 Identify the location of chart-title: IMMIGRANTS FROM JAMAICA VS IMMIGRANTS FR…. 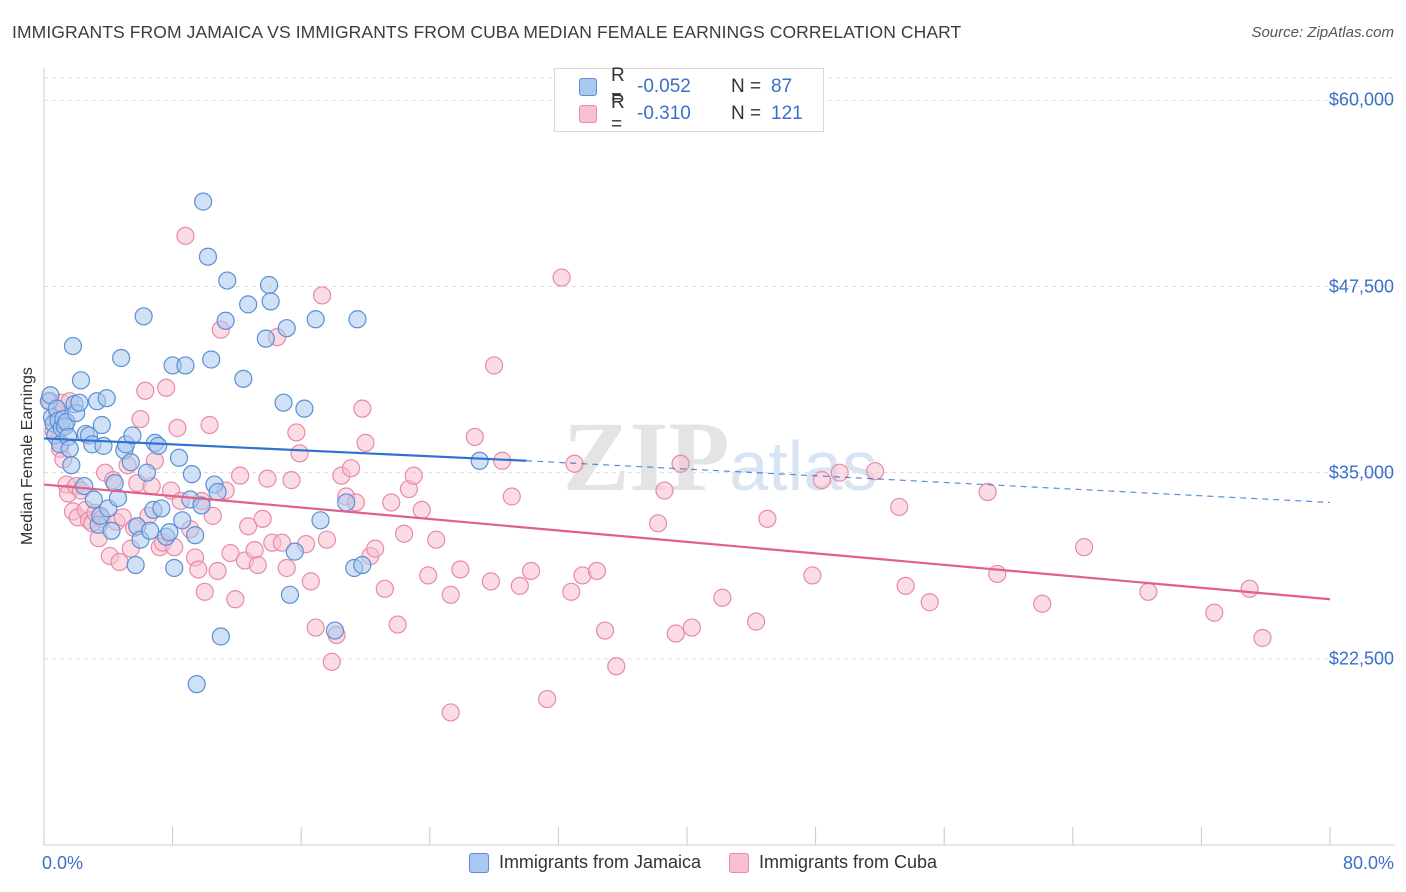
(487, 32).